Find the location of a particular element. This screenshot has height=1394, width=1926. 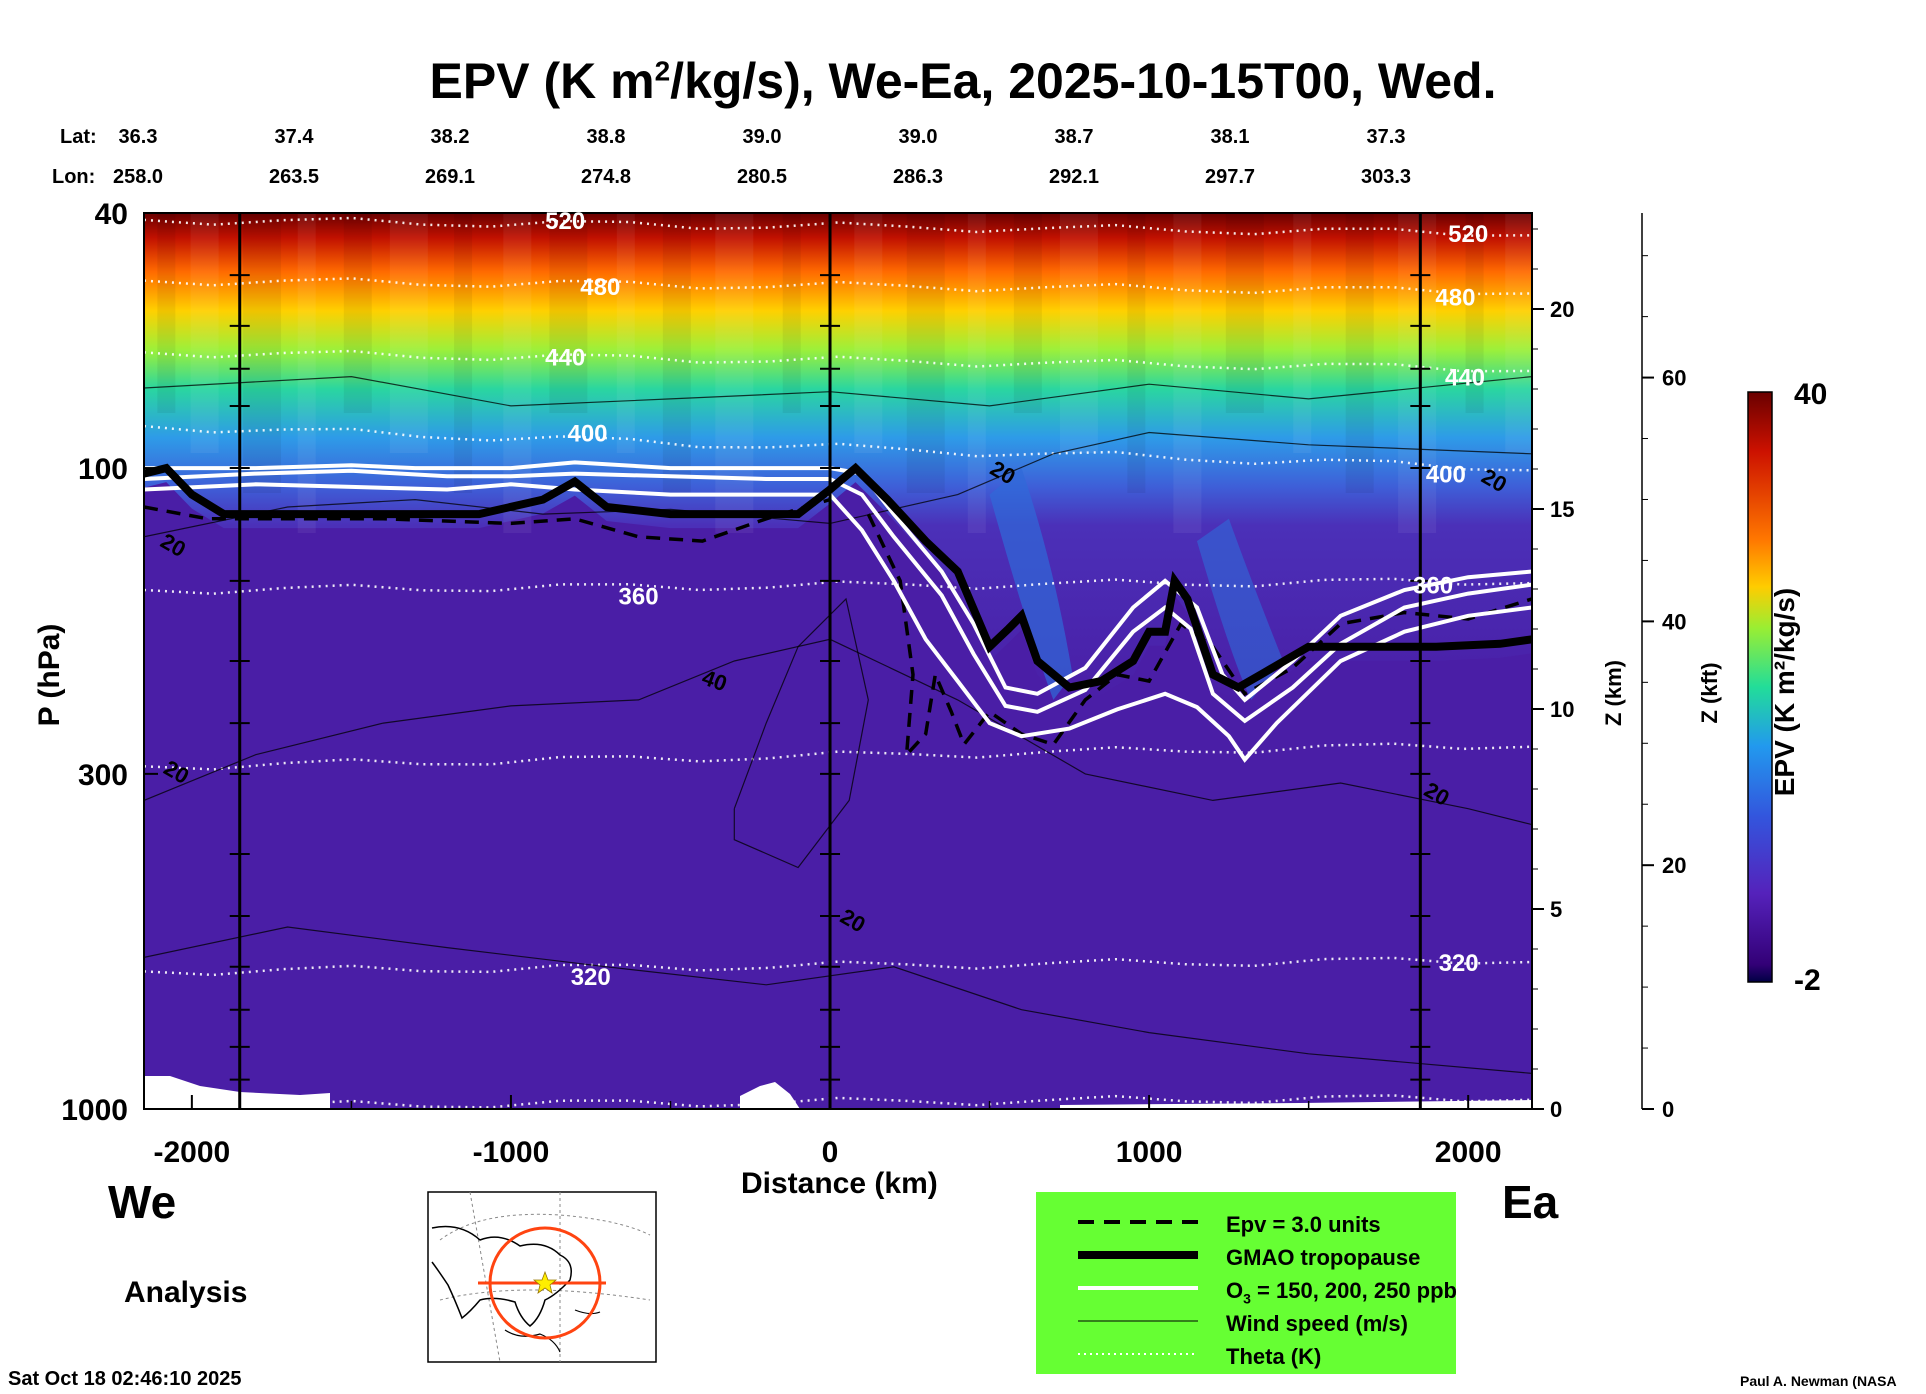

z-kft-label: Z (kft) is located at coordinates (1709, 693).